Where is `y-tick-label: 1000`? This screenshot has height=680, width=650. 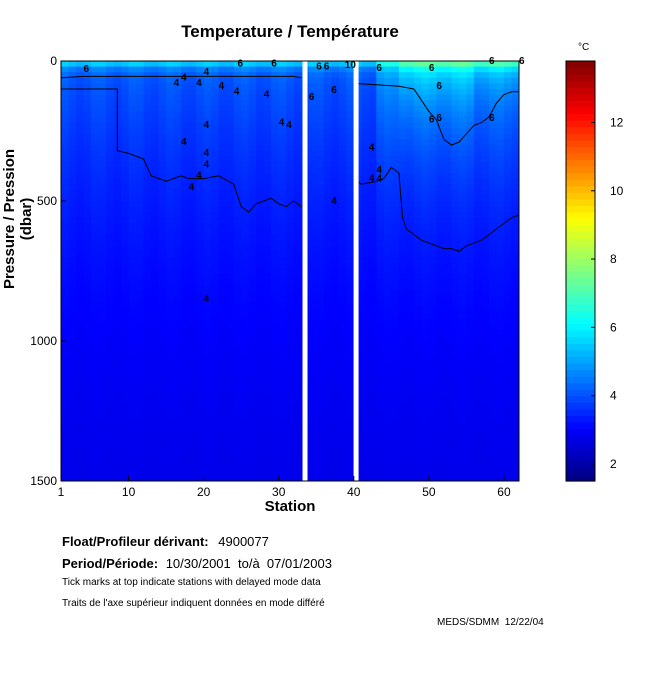
y-tick-label: 1000 is located at coordinates (43, 341).